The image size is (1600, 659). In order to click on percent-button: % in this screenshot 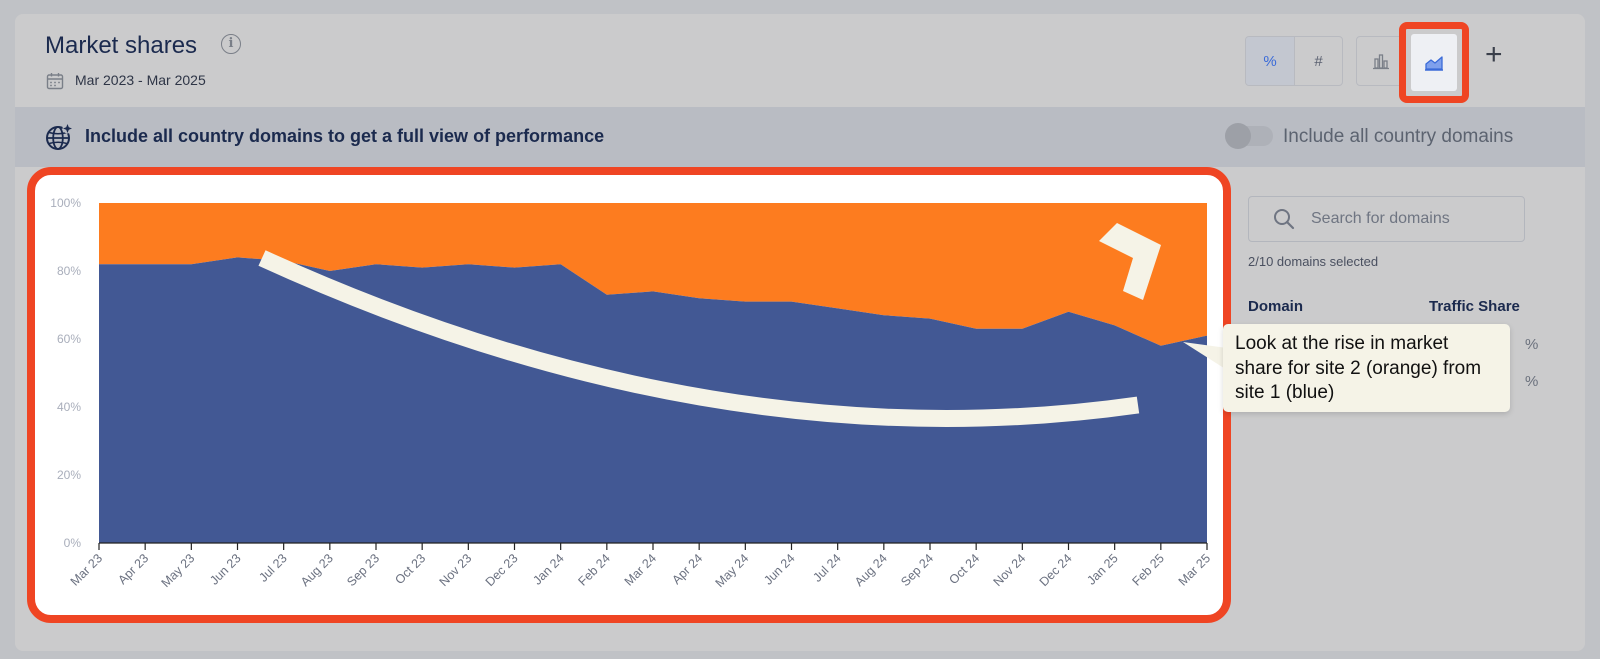, I will do `click(1270, 61)`.